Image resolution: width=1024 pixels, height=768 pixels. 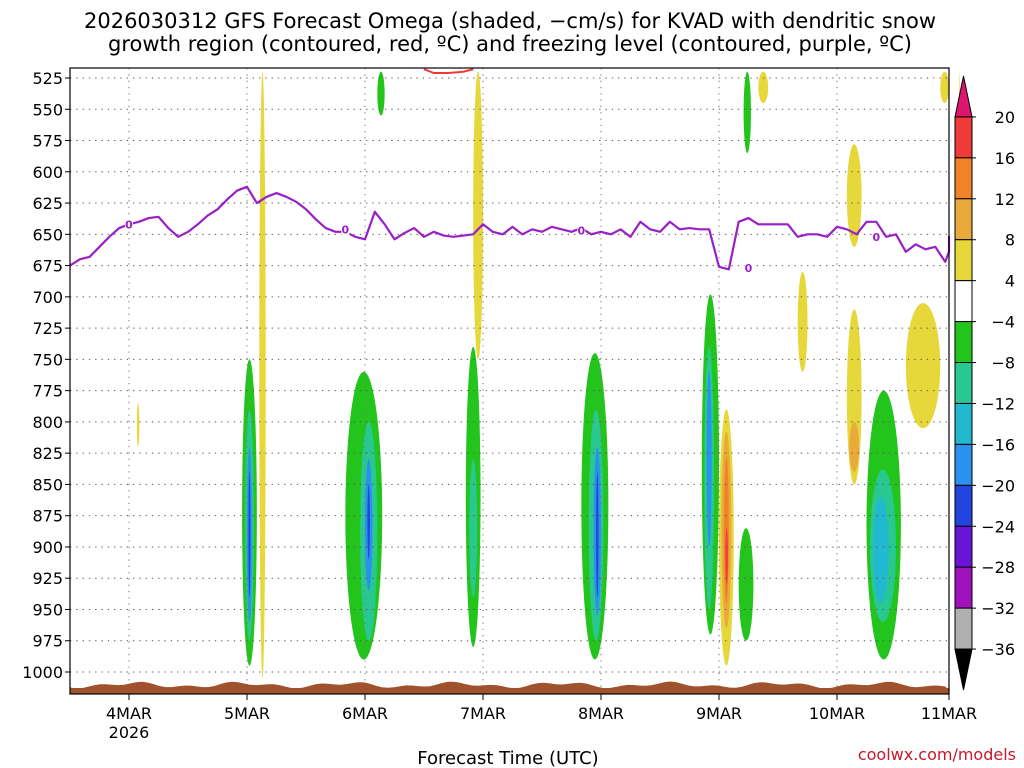 I want to click on freezing-level-contour, so click(x=510, y=228).